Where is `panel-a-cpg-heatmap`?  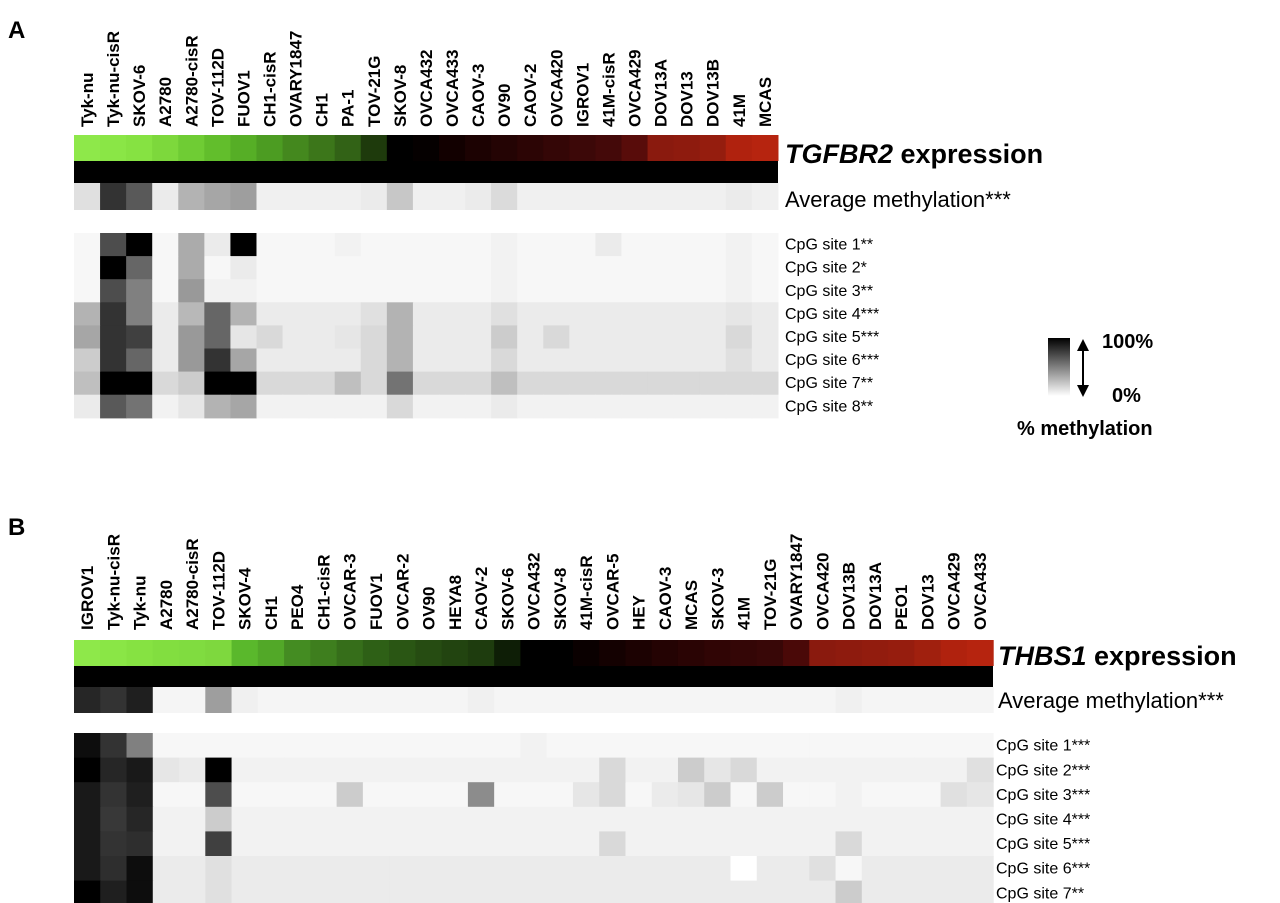 panel-a-cpg-heatmap is located at coordinates (426, 326).